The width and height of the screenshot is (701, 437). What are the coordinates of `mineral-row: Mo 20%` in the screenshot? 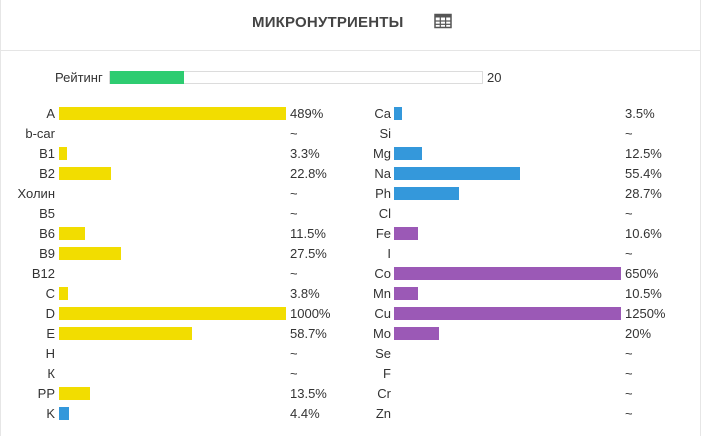 It's located at (350, 333).